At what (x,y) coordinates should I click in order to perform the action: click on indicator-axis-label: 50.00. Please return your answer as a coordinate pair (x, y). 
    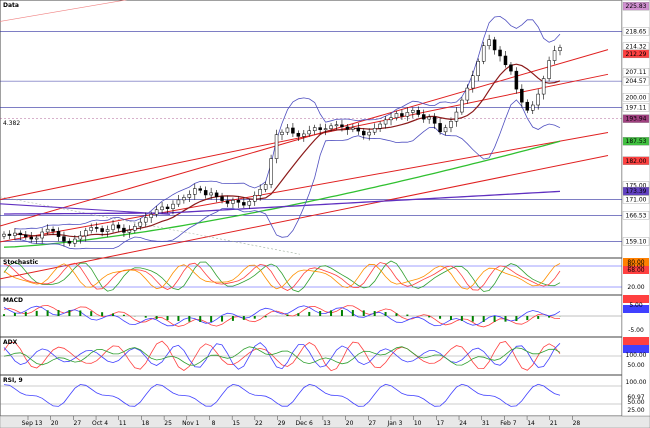
    Looking at the image, I should click on (635, 402).